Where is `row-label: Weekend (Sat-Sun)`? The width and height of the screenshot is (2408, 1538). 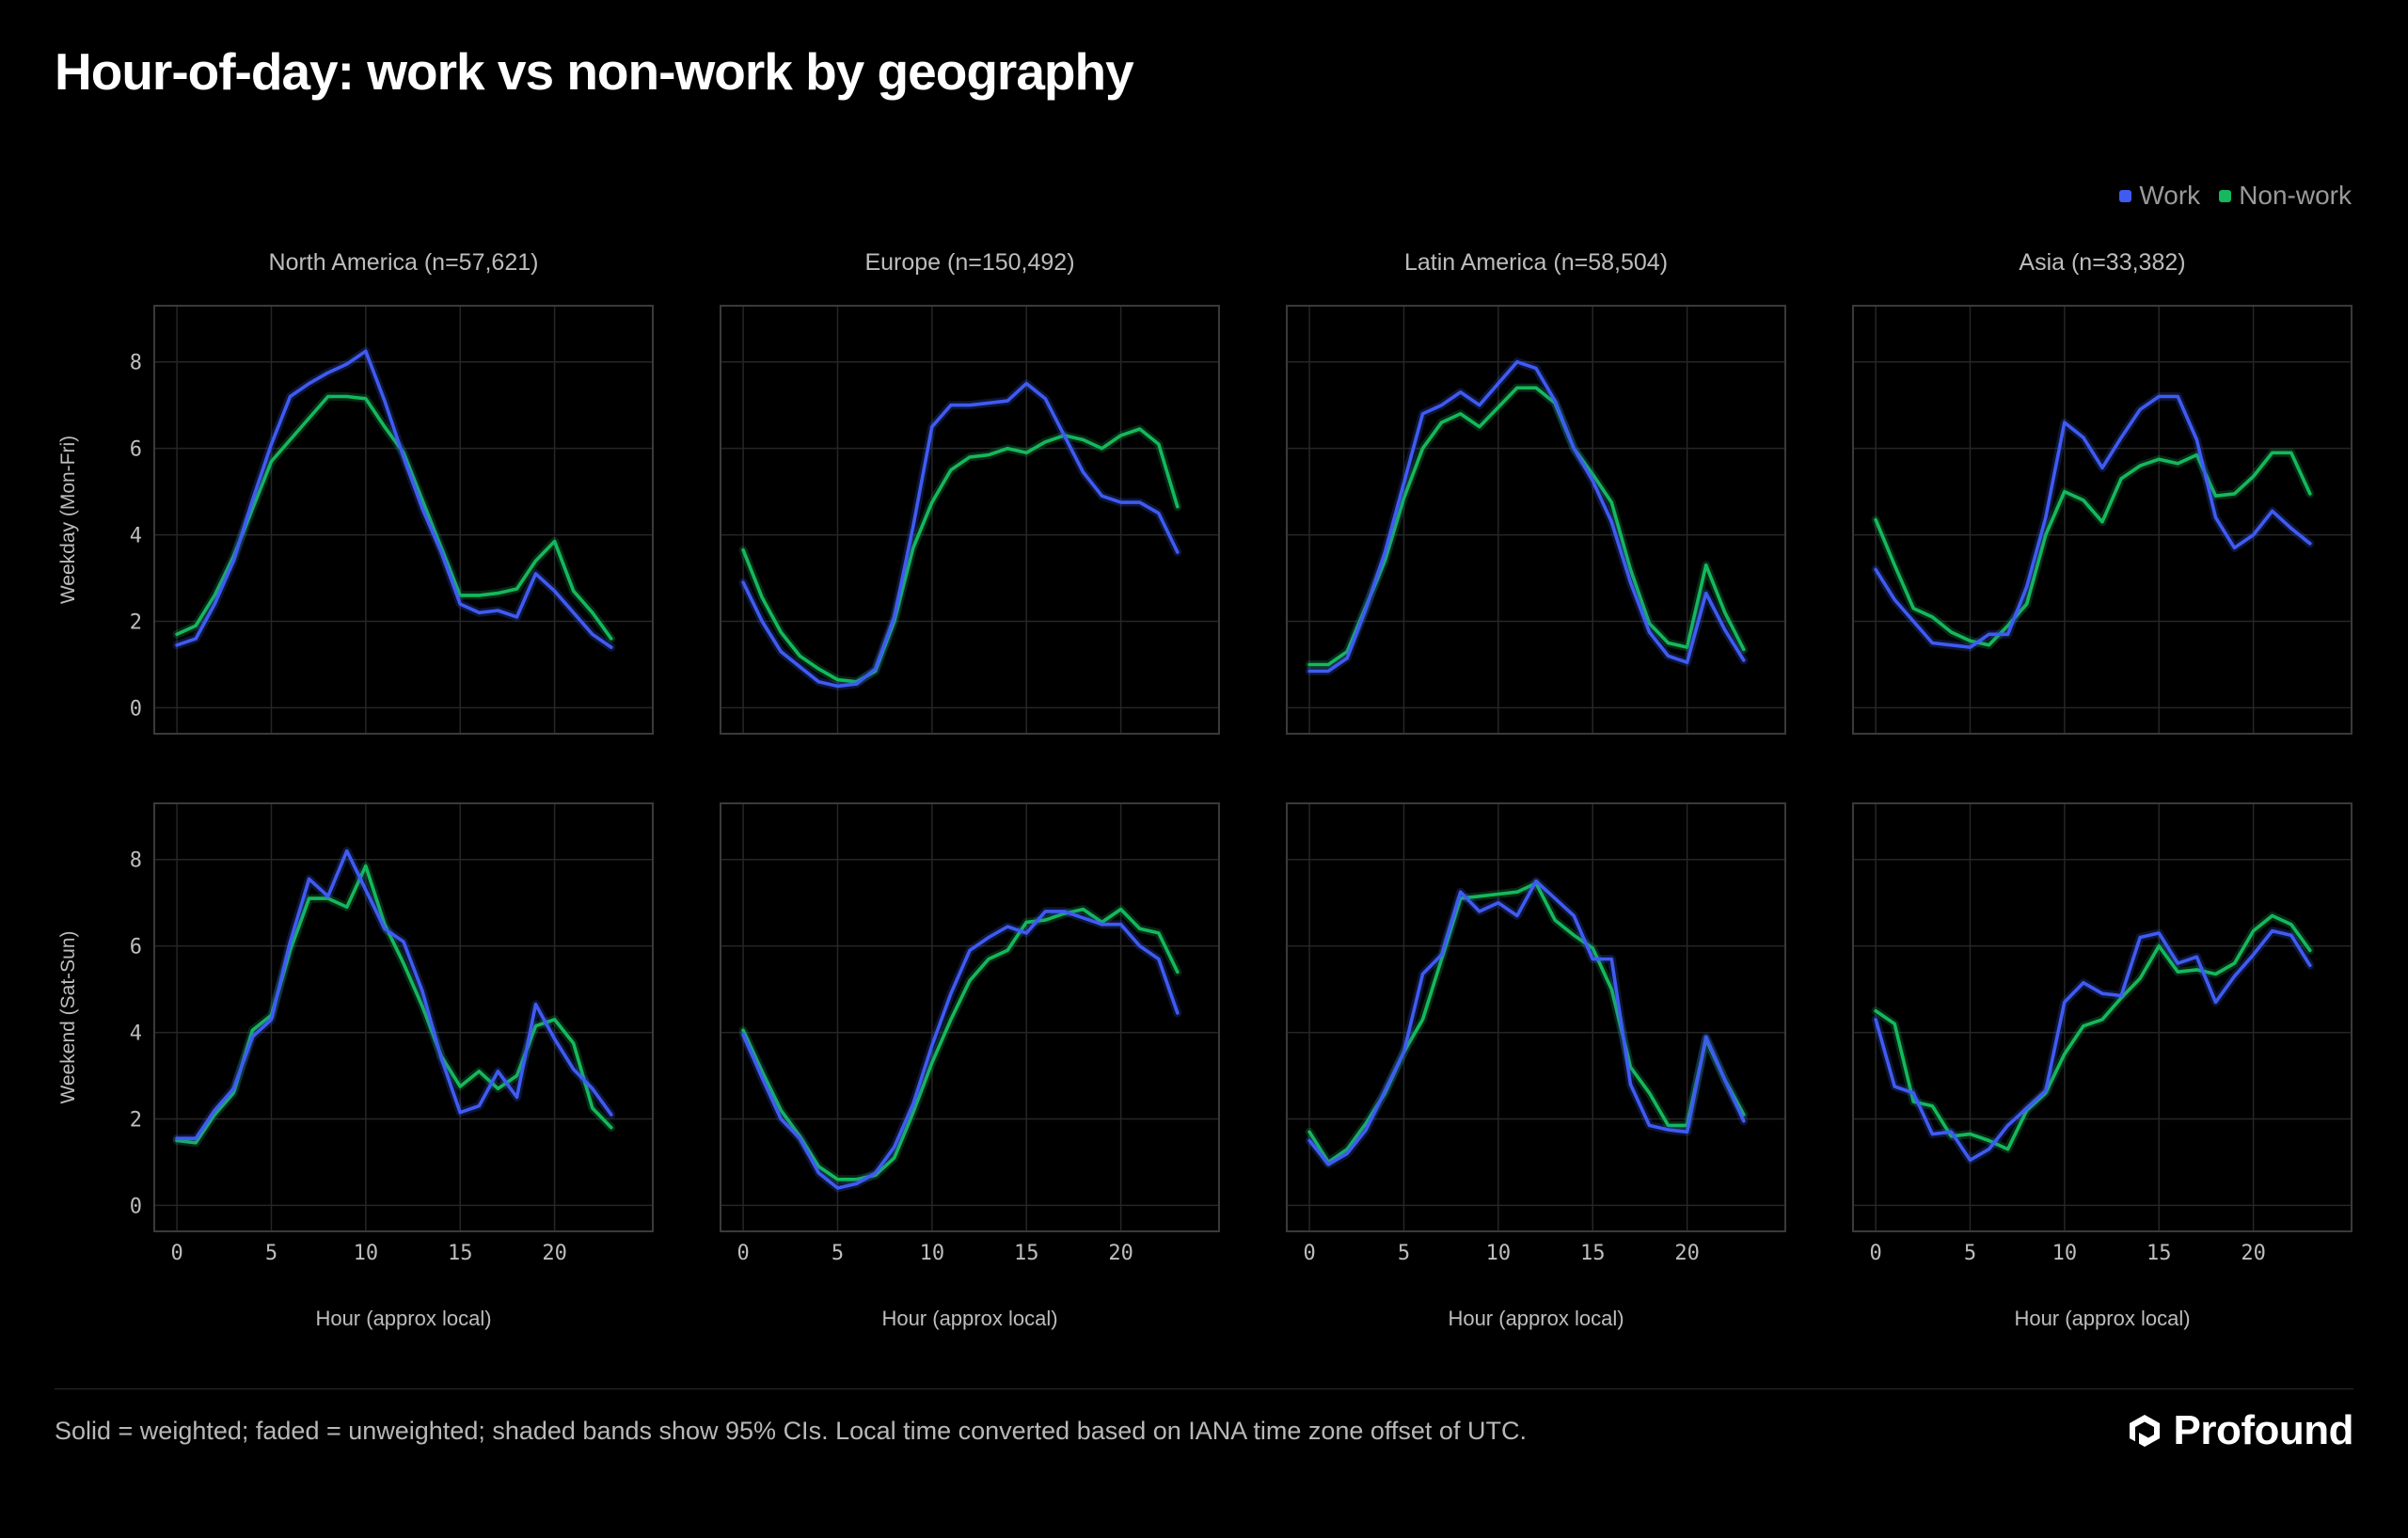 row-label: Weekend (Sat-Sun) is located at coordinates (68, 1017).